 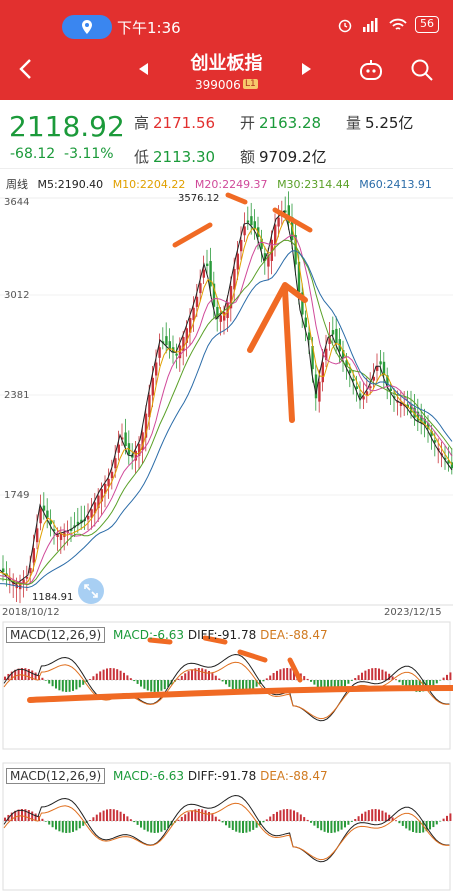 What do you see at coordinates (91, 591) in the screenshot?
I see `fullscreen-button` at bounding box center [91, 591].